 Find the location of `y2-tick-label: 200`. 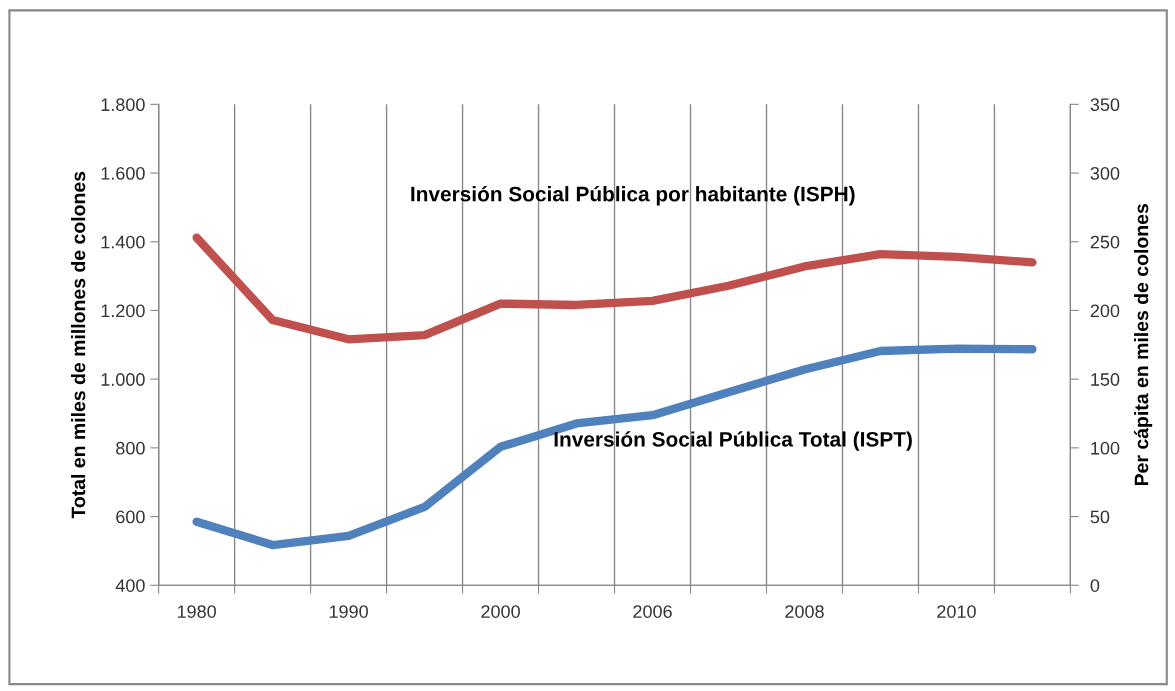

y2-tick-label: 200 is located at coordinates (1105, 311).